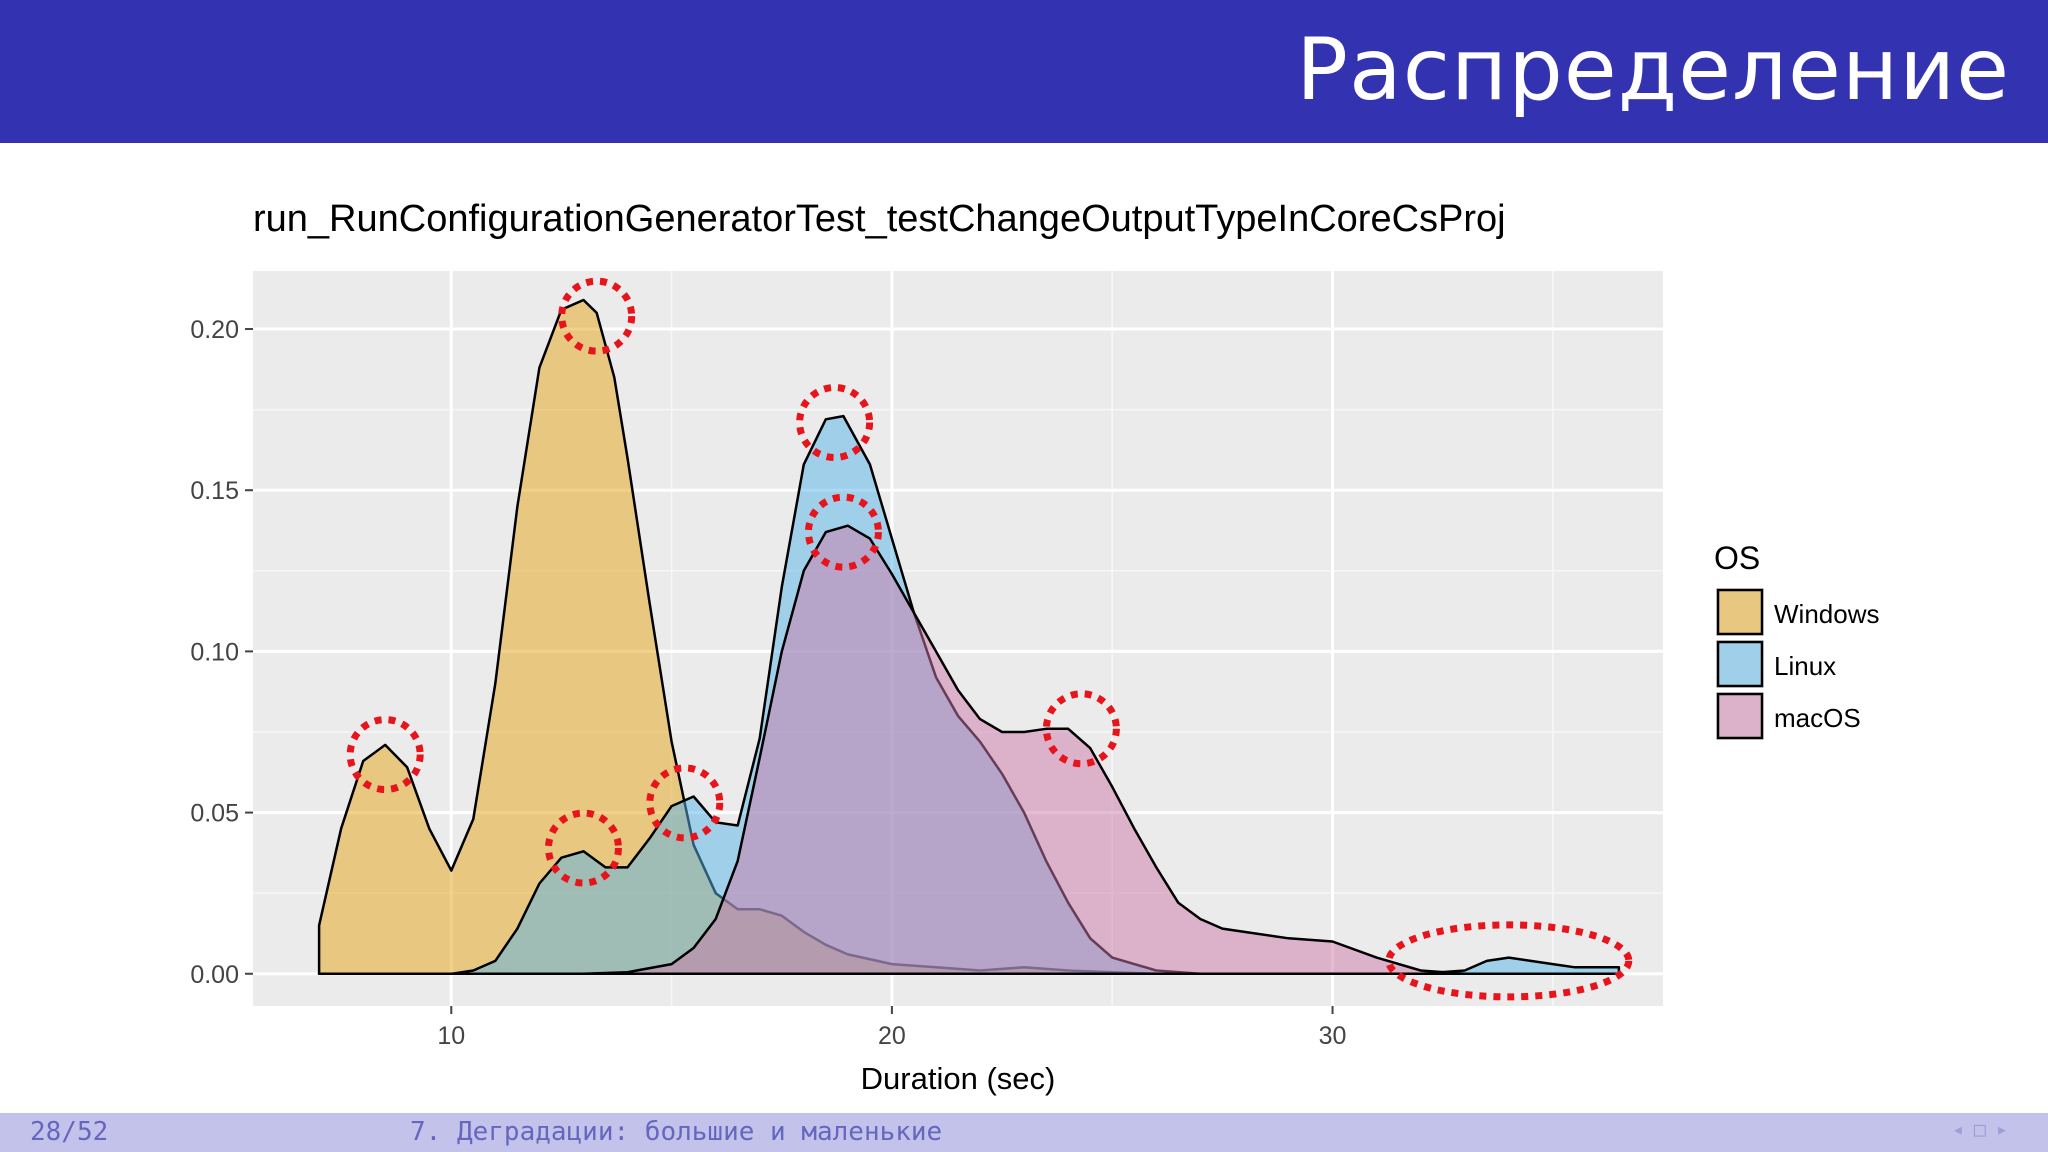  I want to click on y-tick-label: 0.05, so click(214, 814).